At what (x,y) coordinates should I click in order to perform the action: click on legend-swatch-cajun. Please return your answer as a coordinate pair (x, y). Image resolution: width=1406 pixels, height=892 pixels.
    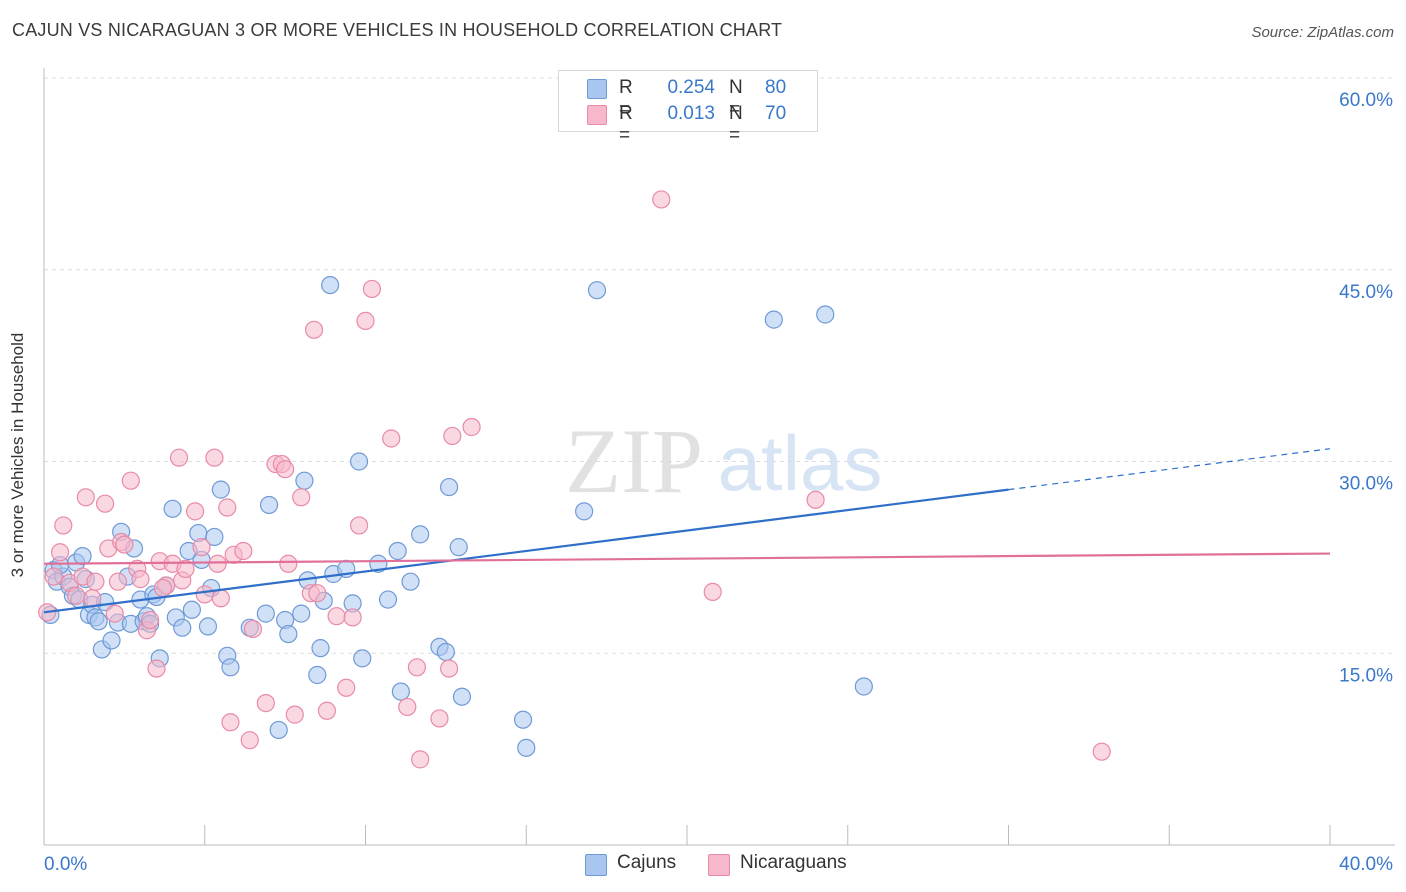
    Looking at the image, I should click on (597, 89).